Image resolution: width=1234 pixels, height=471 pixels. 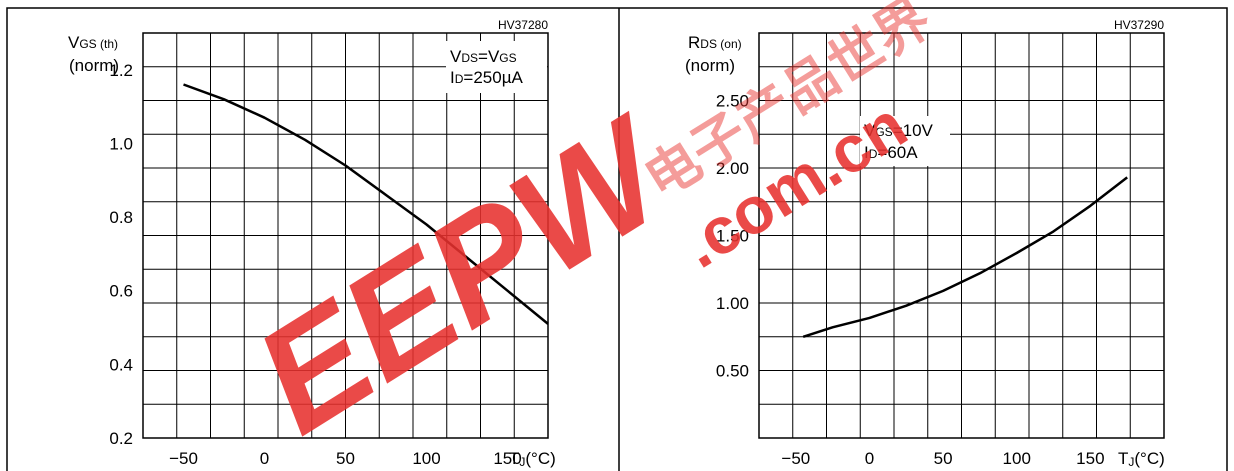 I want to click on y-tick-labels: 0.50 1.00 1.50 2.00 2.50, so click(x=732, y=236).